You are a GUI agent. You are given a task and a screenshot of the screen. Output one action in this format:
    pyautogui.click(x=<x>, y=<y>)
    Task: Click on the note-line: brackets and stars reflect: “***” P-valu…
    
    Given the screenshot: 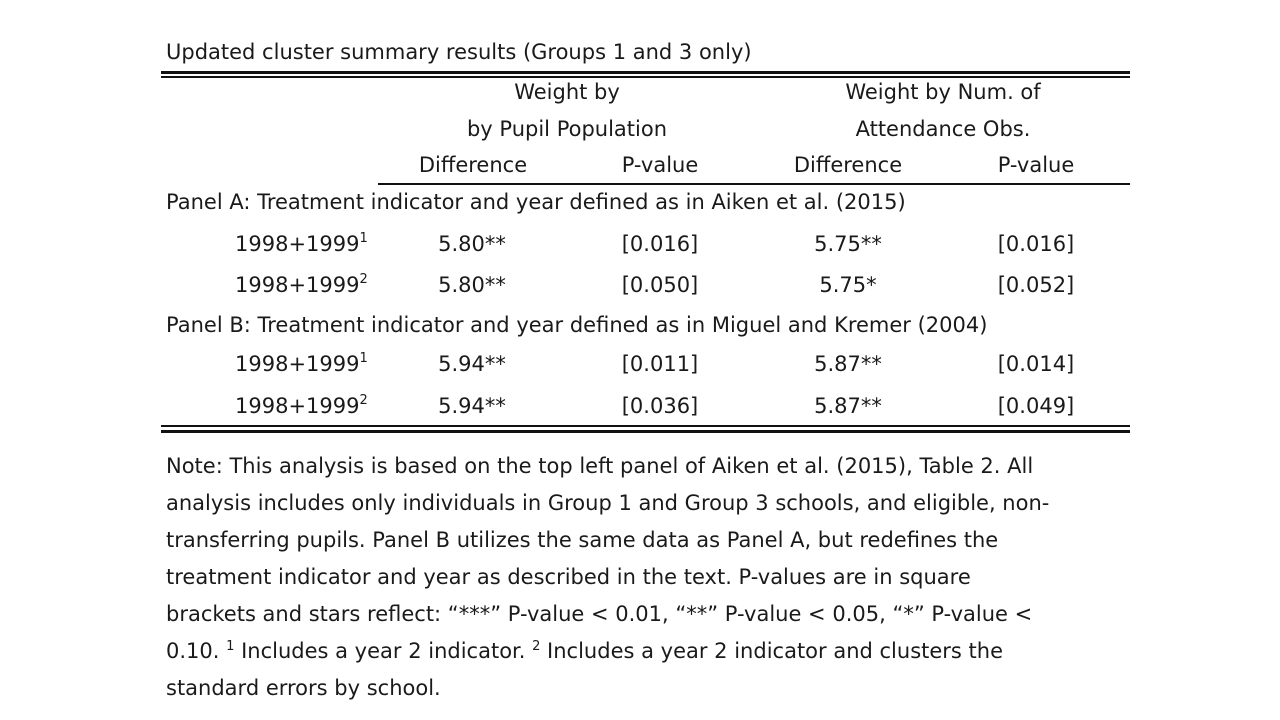 What is the action you would take?
    pyautogui.click(x=599, y=614)
    